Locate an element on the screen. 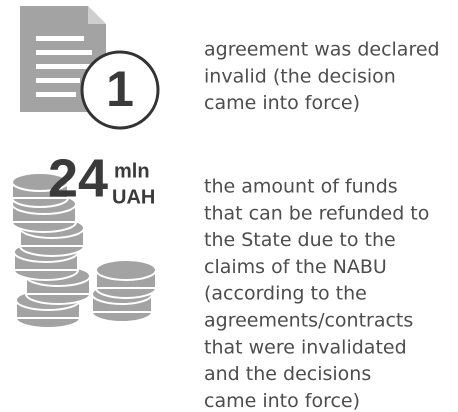  description-line: the amount of funds is located at coordinates (301, 187).